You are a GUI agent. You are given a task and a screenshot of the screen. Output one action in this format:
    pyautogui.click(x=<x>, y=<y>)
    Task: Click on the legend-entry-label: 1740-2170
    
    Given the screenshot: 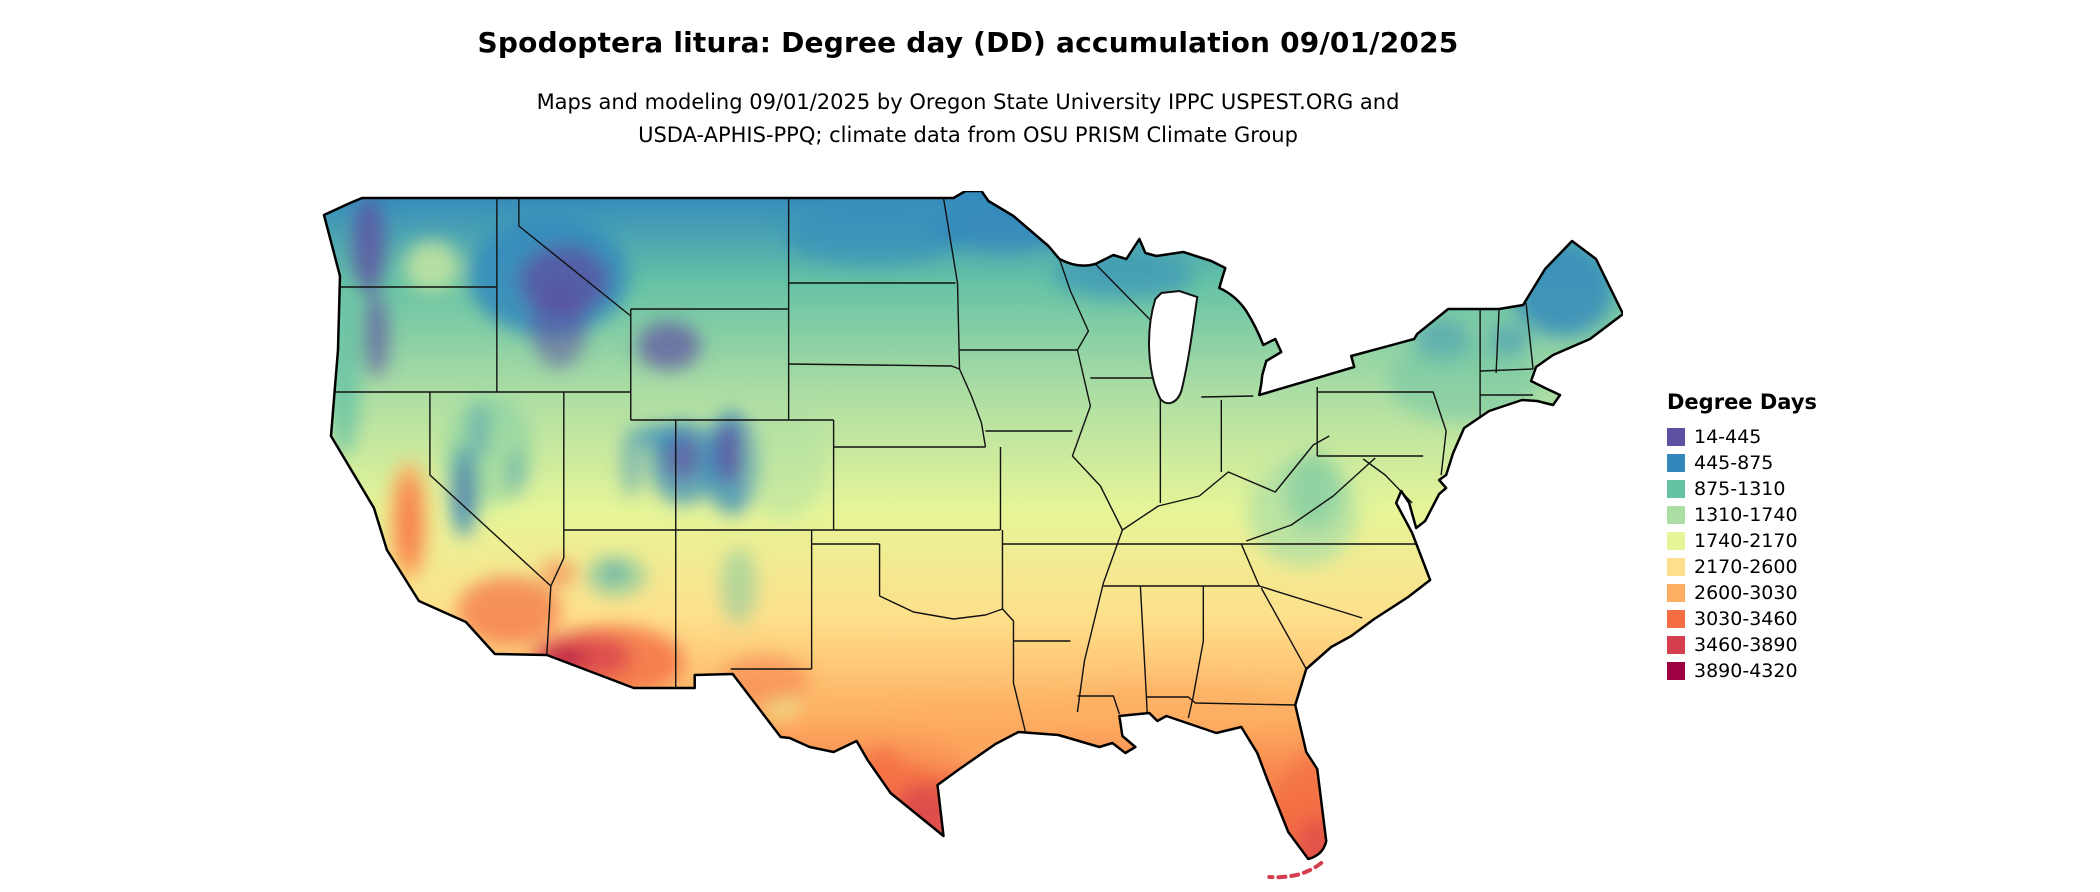 What is the action you would take?
    pyautogui.click(x=1746, y=541)
    